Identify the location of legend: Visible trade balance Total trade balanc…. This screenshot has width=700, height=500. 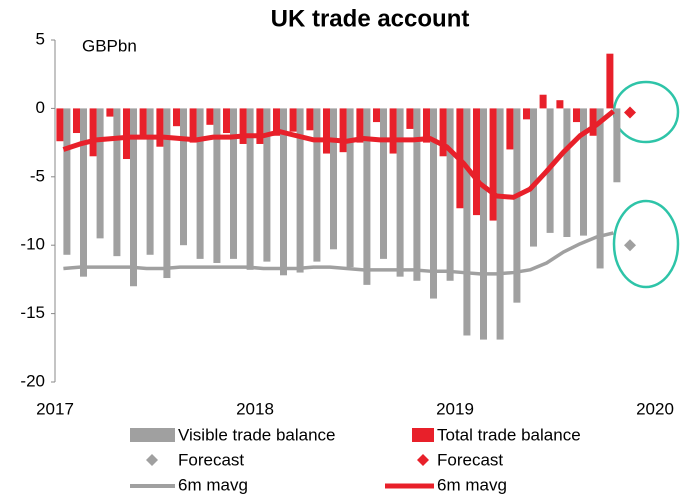
(355, 459).